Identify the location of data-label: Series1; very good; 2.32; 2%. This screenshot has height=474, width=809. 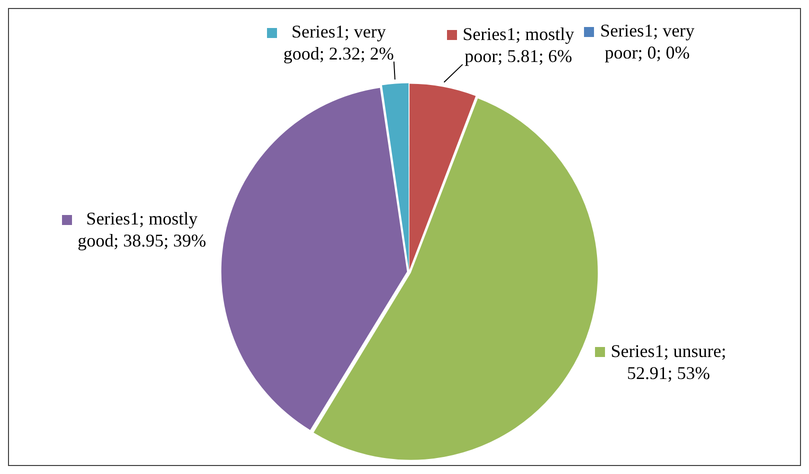
(338, 42).